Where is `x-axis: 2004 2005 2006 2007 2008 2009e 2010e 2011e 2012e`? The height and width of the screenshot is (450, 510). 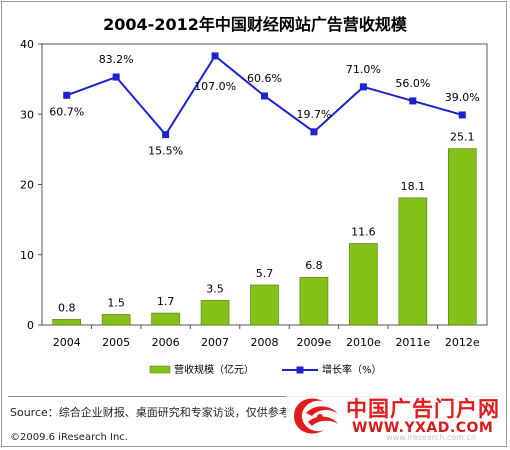 x-axis: 2004 2005 2006 2007 2008 2009e 2010e 2011e 2012e is located at coordinates (266, 337).